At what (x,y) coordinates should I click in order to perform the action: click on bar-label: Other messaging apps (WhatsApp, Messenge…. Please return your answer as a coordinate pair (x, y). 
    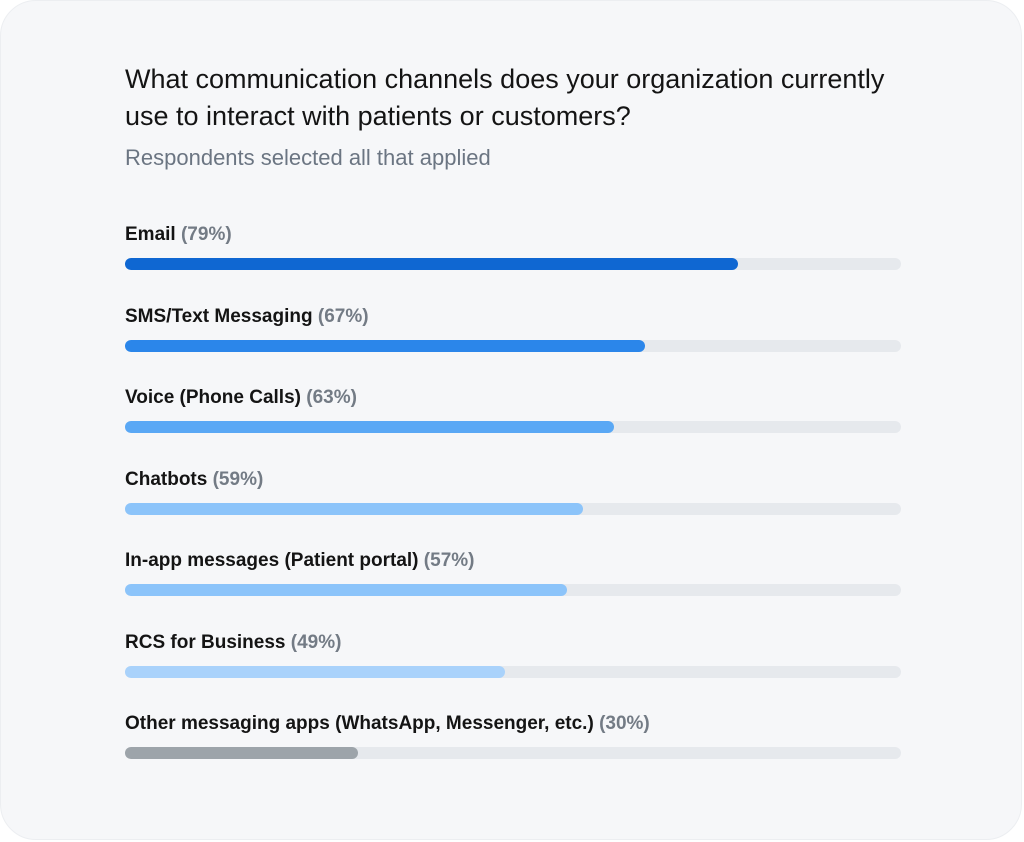
    Looking at the image, I should click on (387, 724).